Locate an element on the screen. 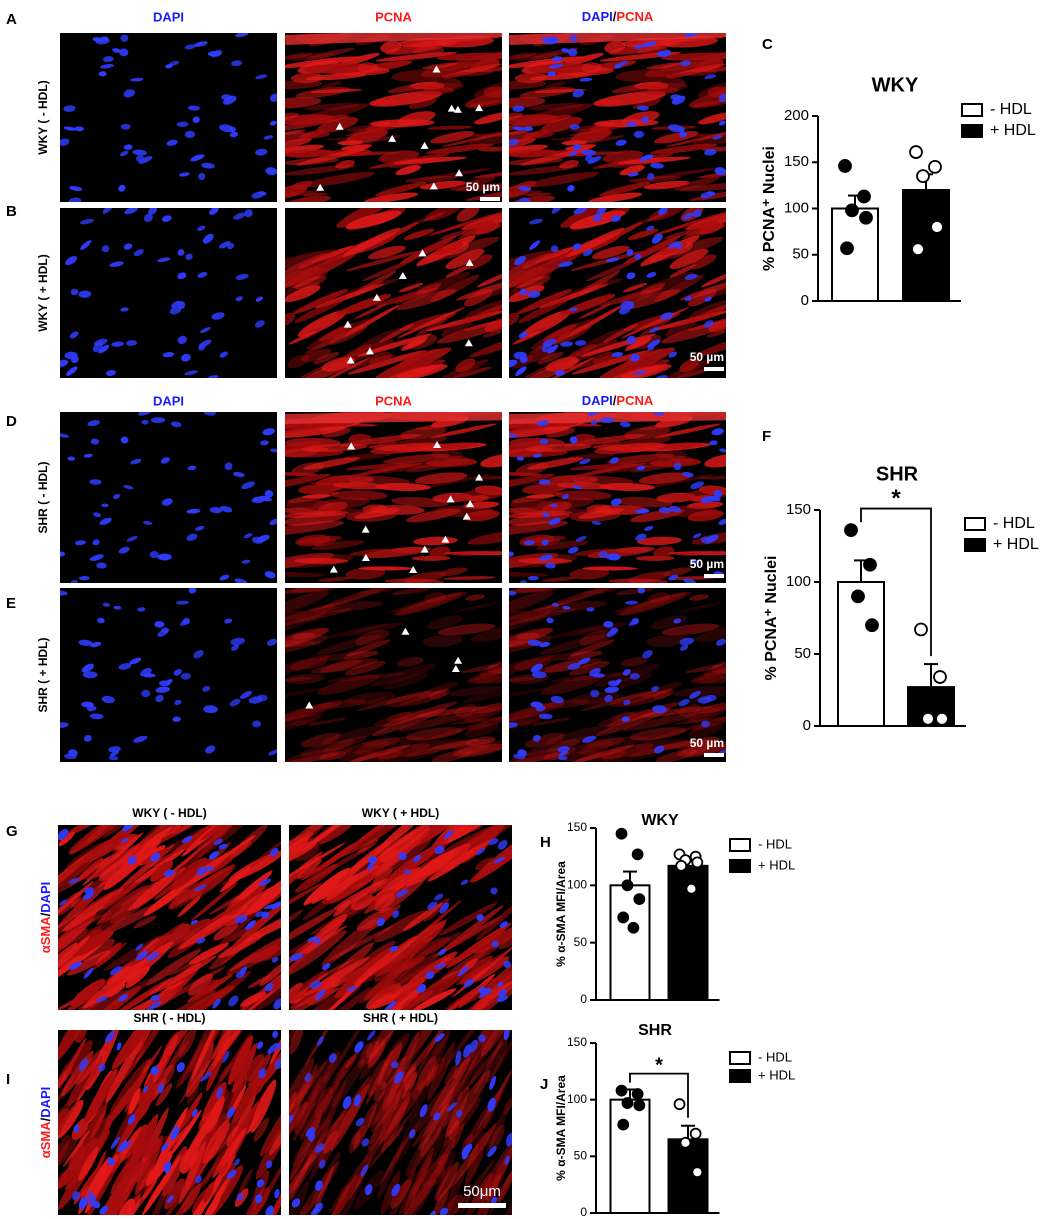  stain-pcna: PCNA is located at coordinates (634, 400).